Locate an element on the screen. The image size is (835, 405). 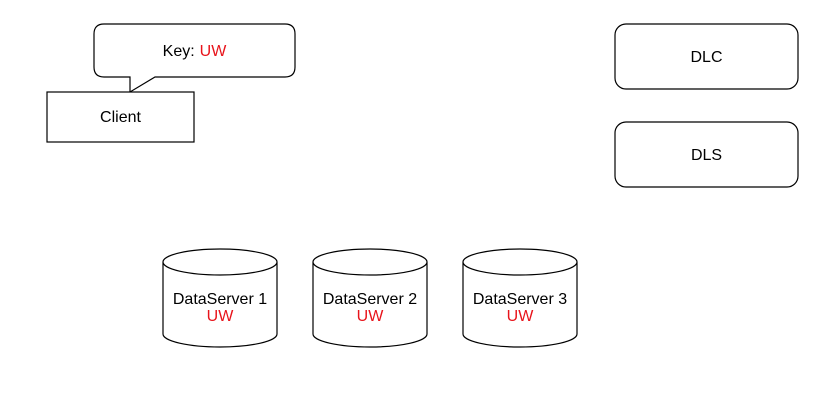
dlc-node: DLC is located at coordinates (706, 56).